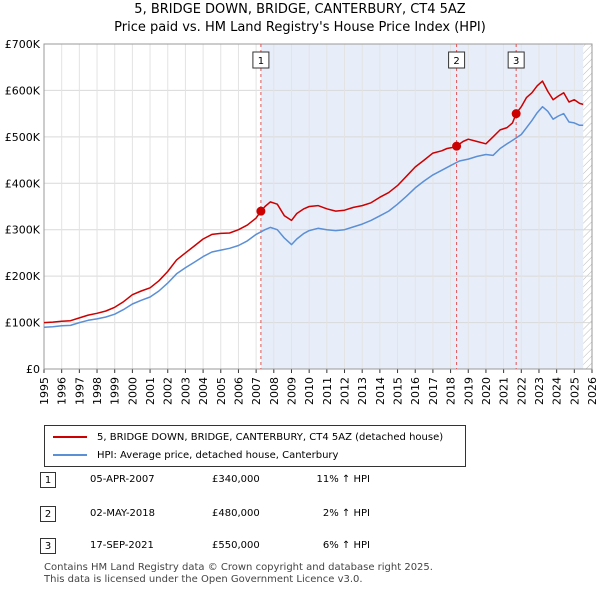 The height and width of the screenshot is (590, 600). I want to click on x-tick-label: 1996, so click(62, 391).